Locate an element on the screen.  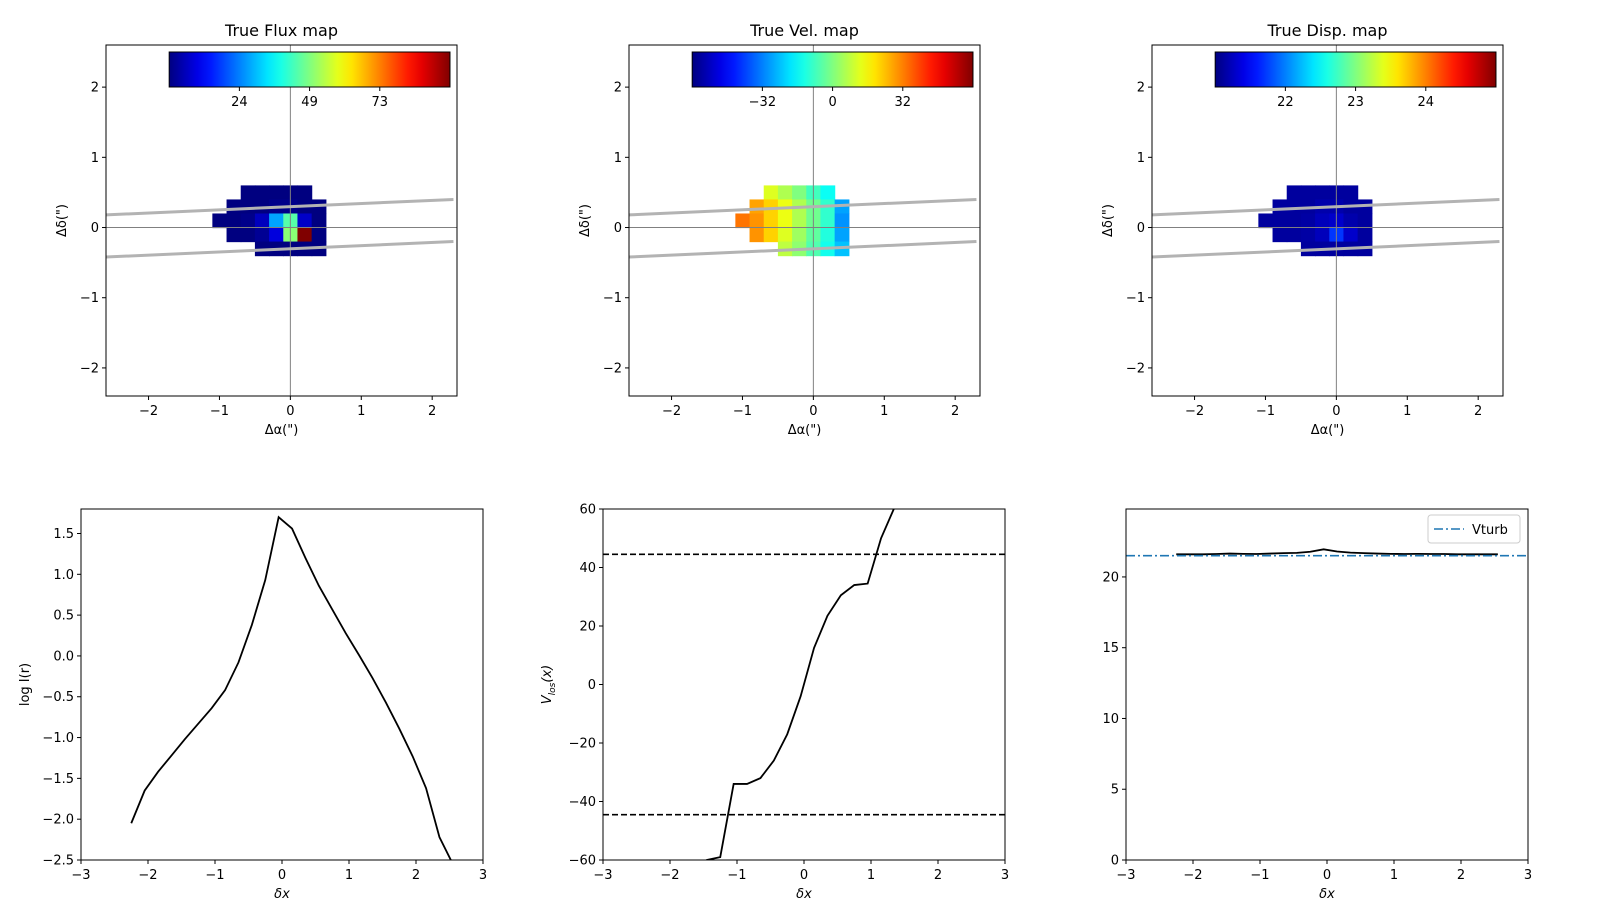
y-tick-label: 1 is located at coordinates (618, 158).